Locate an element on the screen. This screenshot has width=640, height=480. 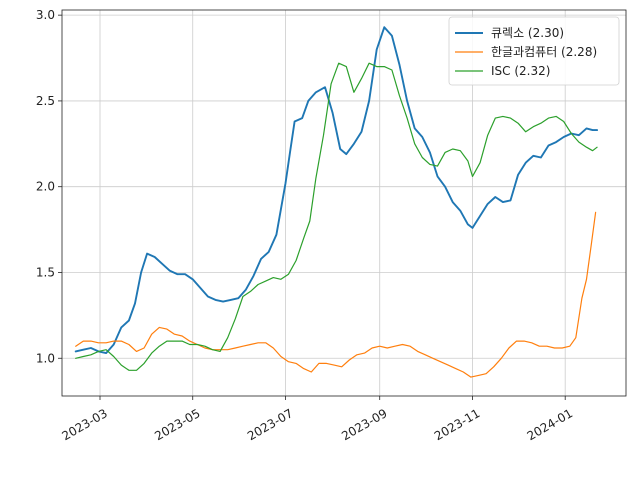
legend-box is located at coordinates (534, 51).